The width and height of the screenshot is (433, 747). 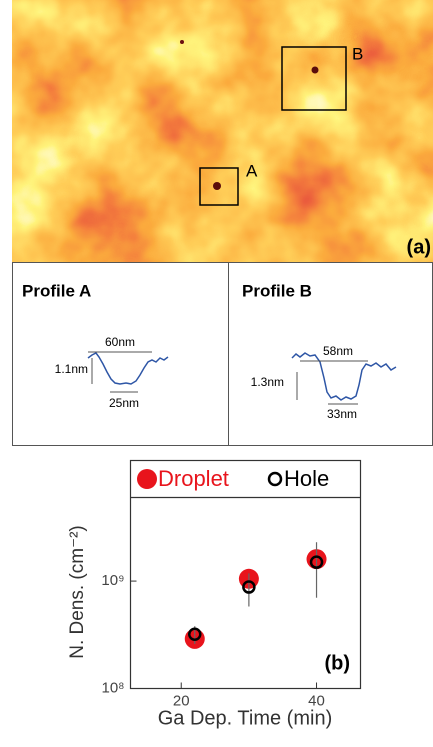 I want to click on legend-label: Hole, so click(x=306, y=478).